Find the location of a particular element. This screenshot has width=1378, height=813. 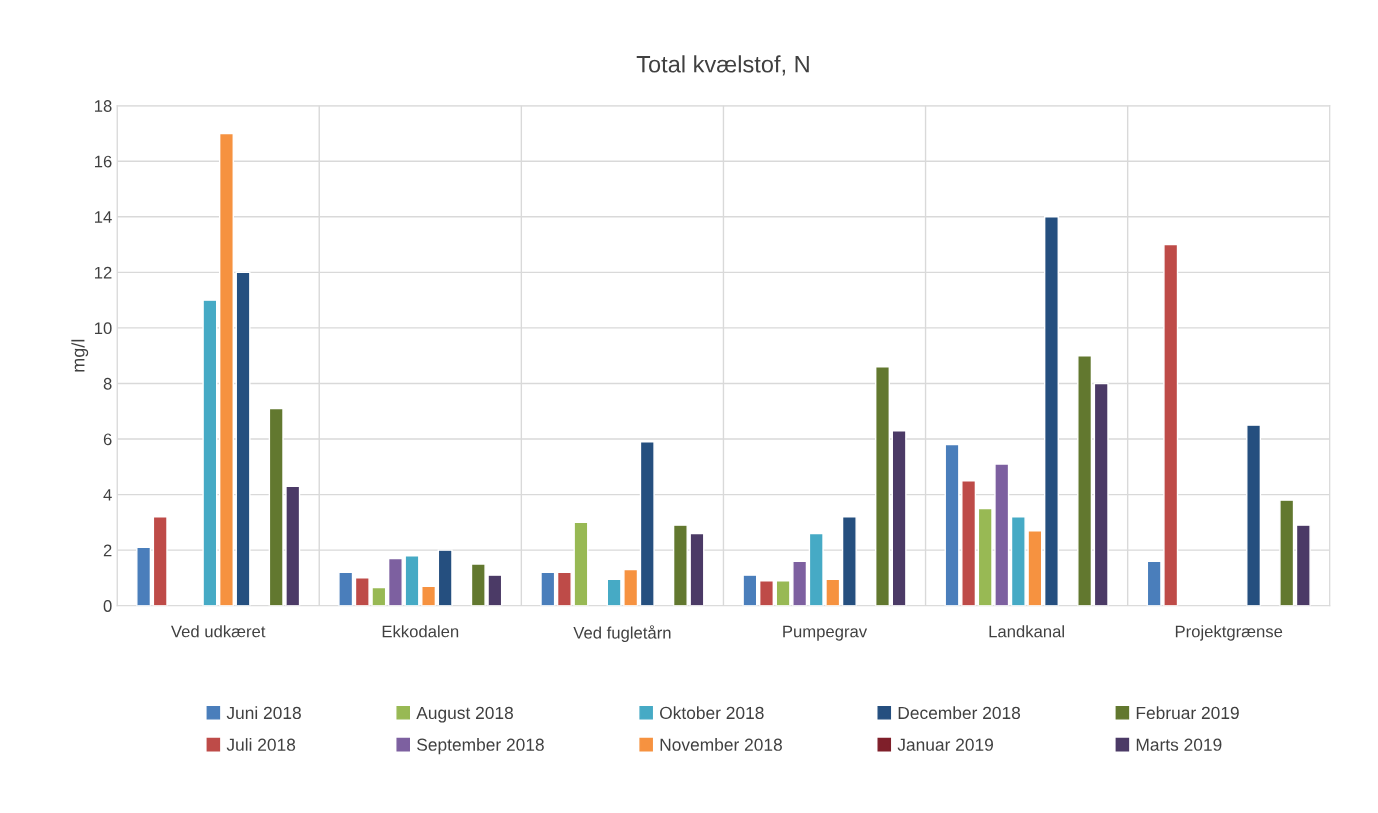

legend-label: September 2018 is located at coordinates (480, 746).